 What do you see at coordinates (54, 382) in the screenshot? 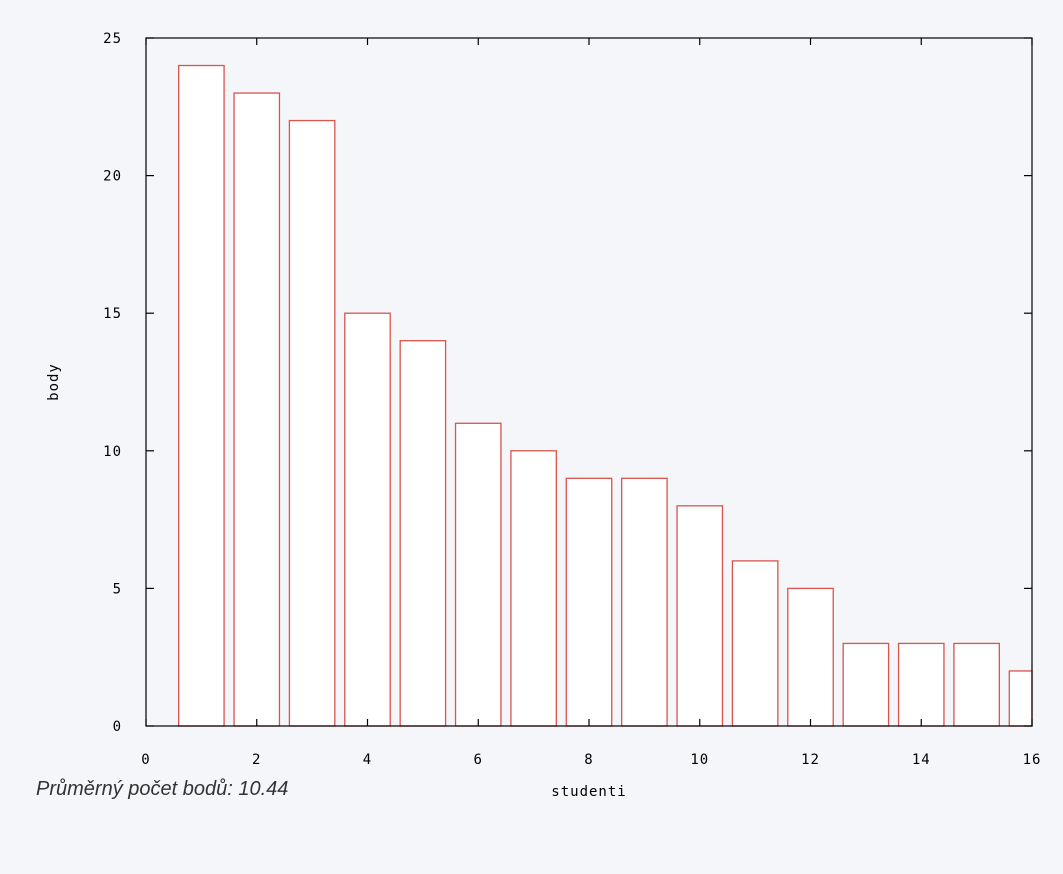
I see `y-axis-label: body` at bounding box center [54, 382].